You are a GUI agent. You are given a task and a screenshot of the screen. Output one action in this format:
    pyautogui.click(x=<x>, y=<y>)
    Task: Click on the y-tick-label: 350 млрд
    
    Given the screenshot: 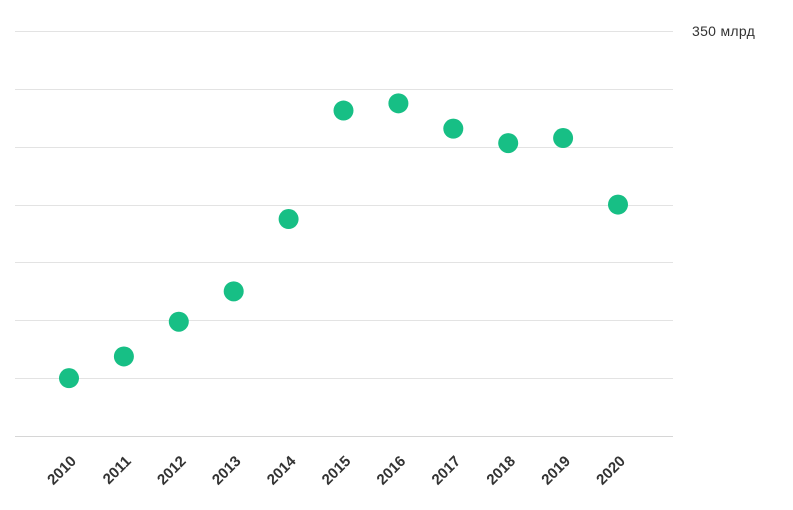 What is the action you would take?
    pyautogui.click(x=723, y=31)
    